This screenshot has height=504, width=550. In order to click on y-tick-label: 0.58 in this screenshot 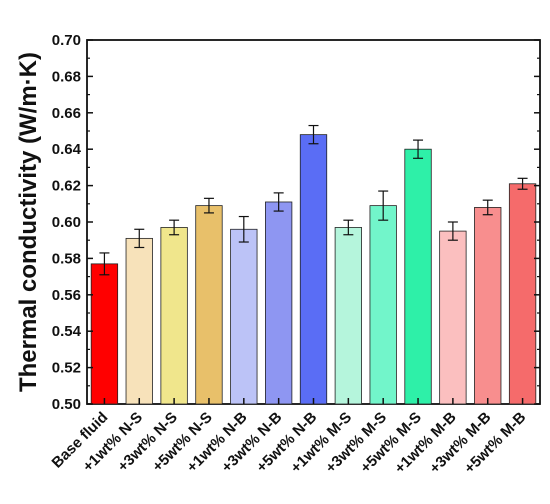, I will do `click(66, 258)`.